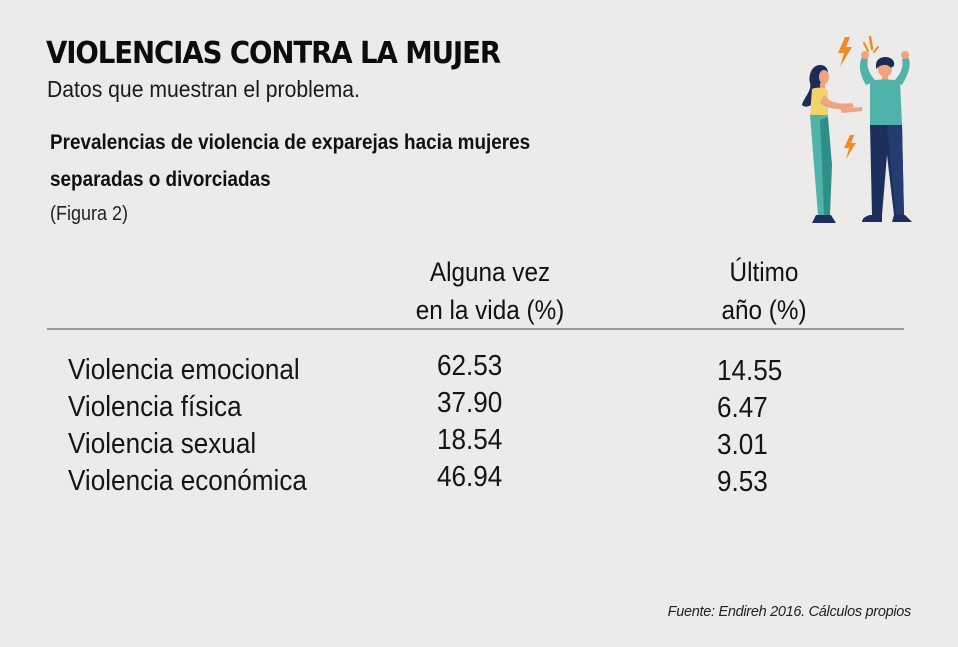 This screenshot has height=647, width=958. I want to click on row-label: Violencia física, so click(155, 407).